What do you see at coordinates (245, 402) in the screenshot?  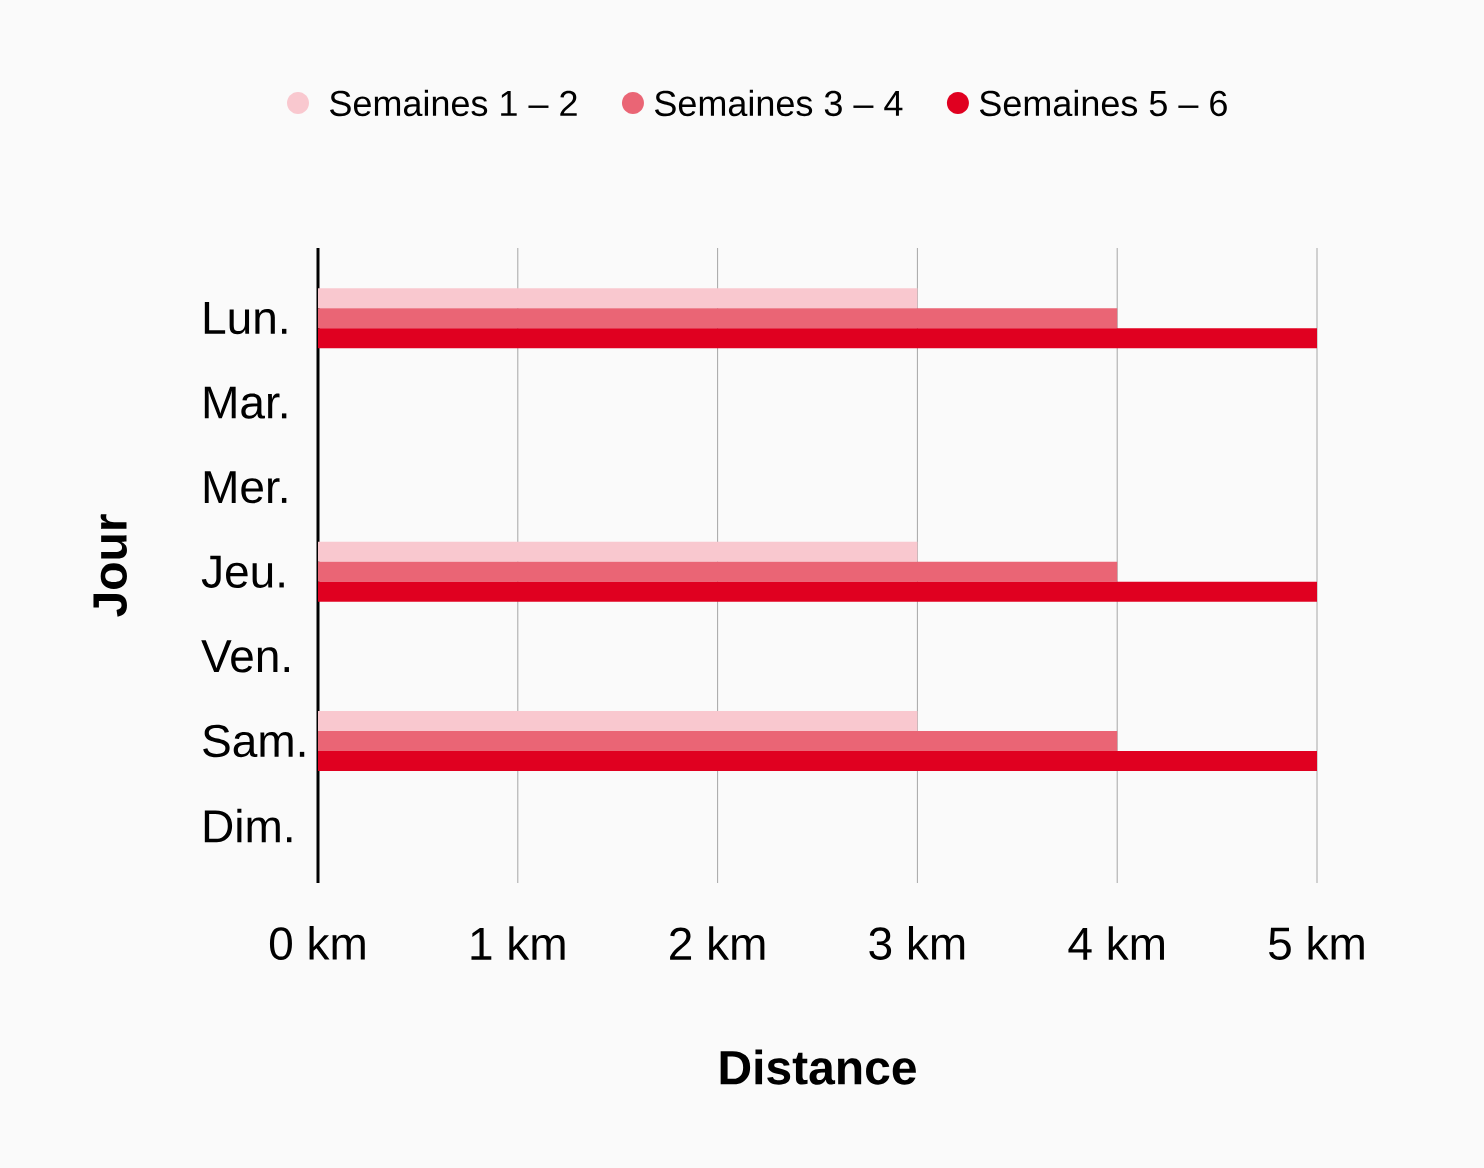 I see `y-tick-label: Mar.` at bounding box center [245, 402].